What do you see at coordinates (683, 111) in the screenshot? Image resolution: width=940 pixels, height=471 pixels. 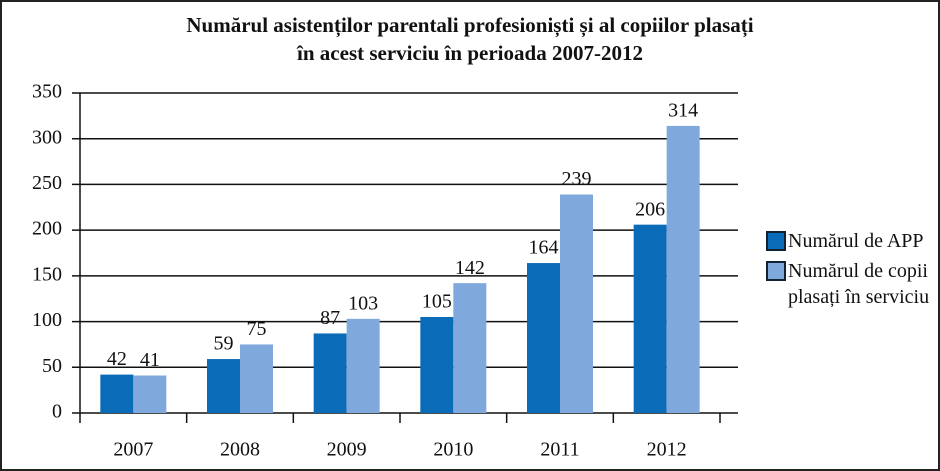 I see `value-label: 314` at bounding box center [683, 111].